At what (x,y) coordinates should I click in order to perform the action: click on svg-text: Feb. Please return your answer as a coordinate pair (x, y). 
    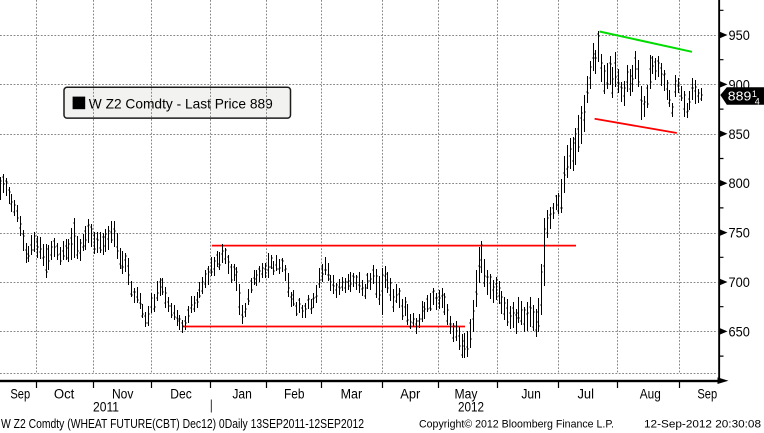
    Looking at the image, I should click on (294, 393).